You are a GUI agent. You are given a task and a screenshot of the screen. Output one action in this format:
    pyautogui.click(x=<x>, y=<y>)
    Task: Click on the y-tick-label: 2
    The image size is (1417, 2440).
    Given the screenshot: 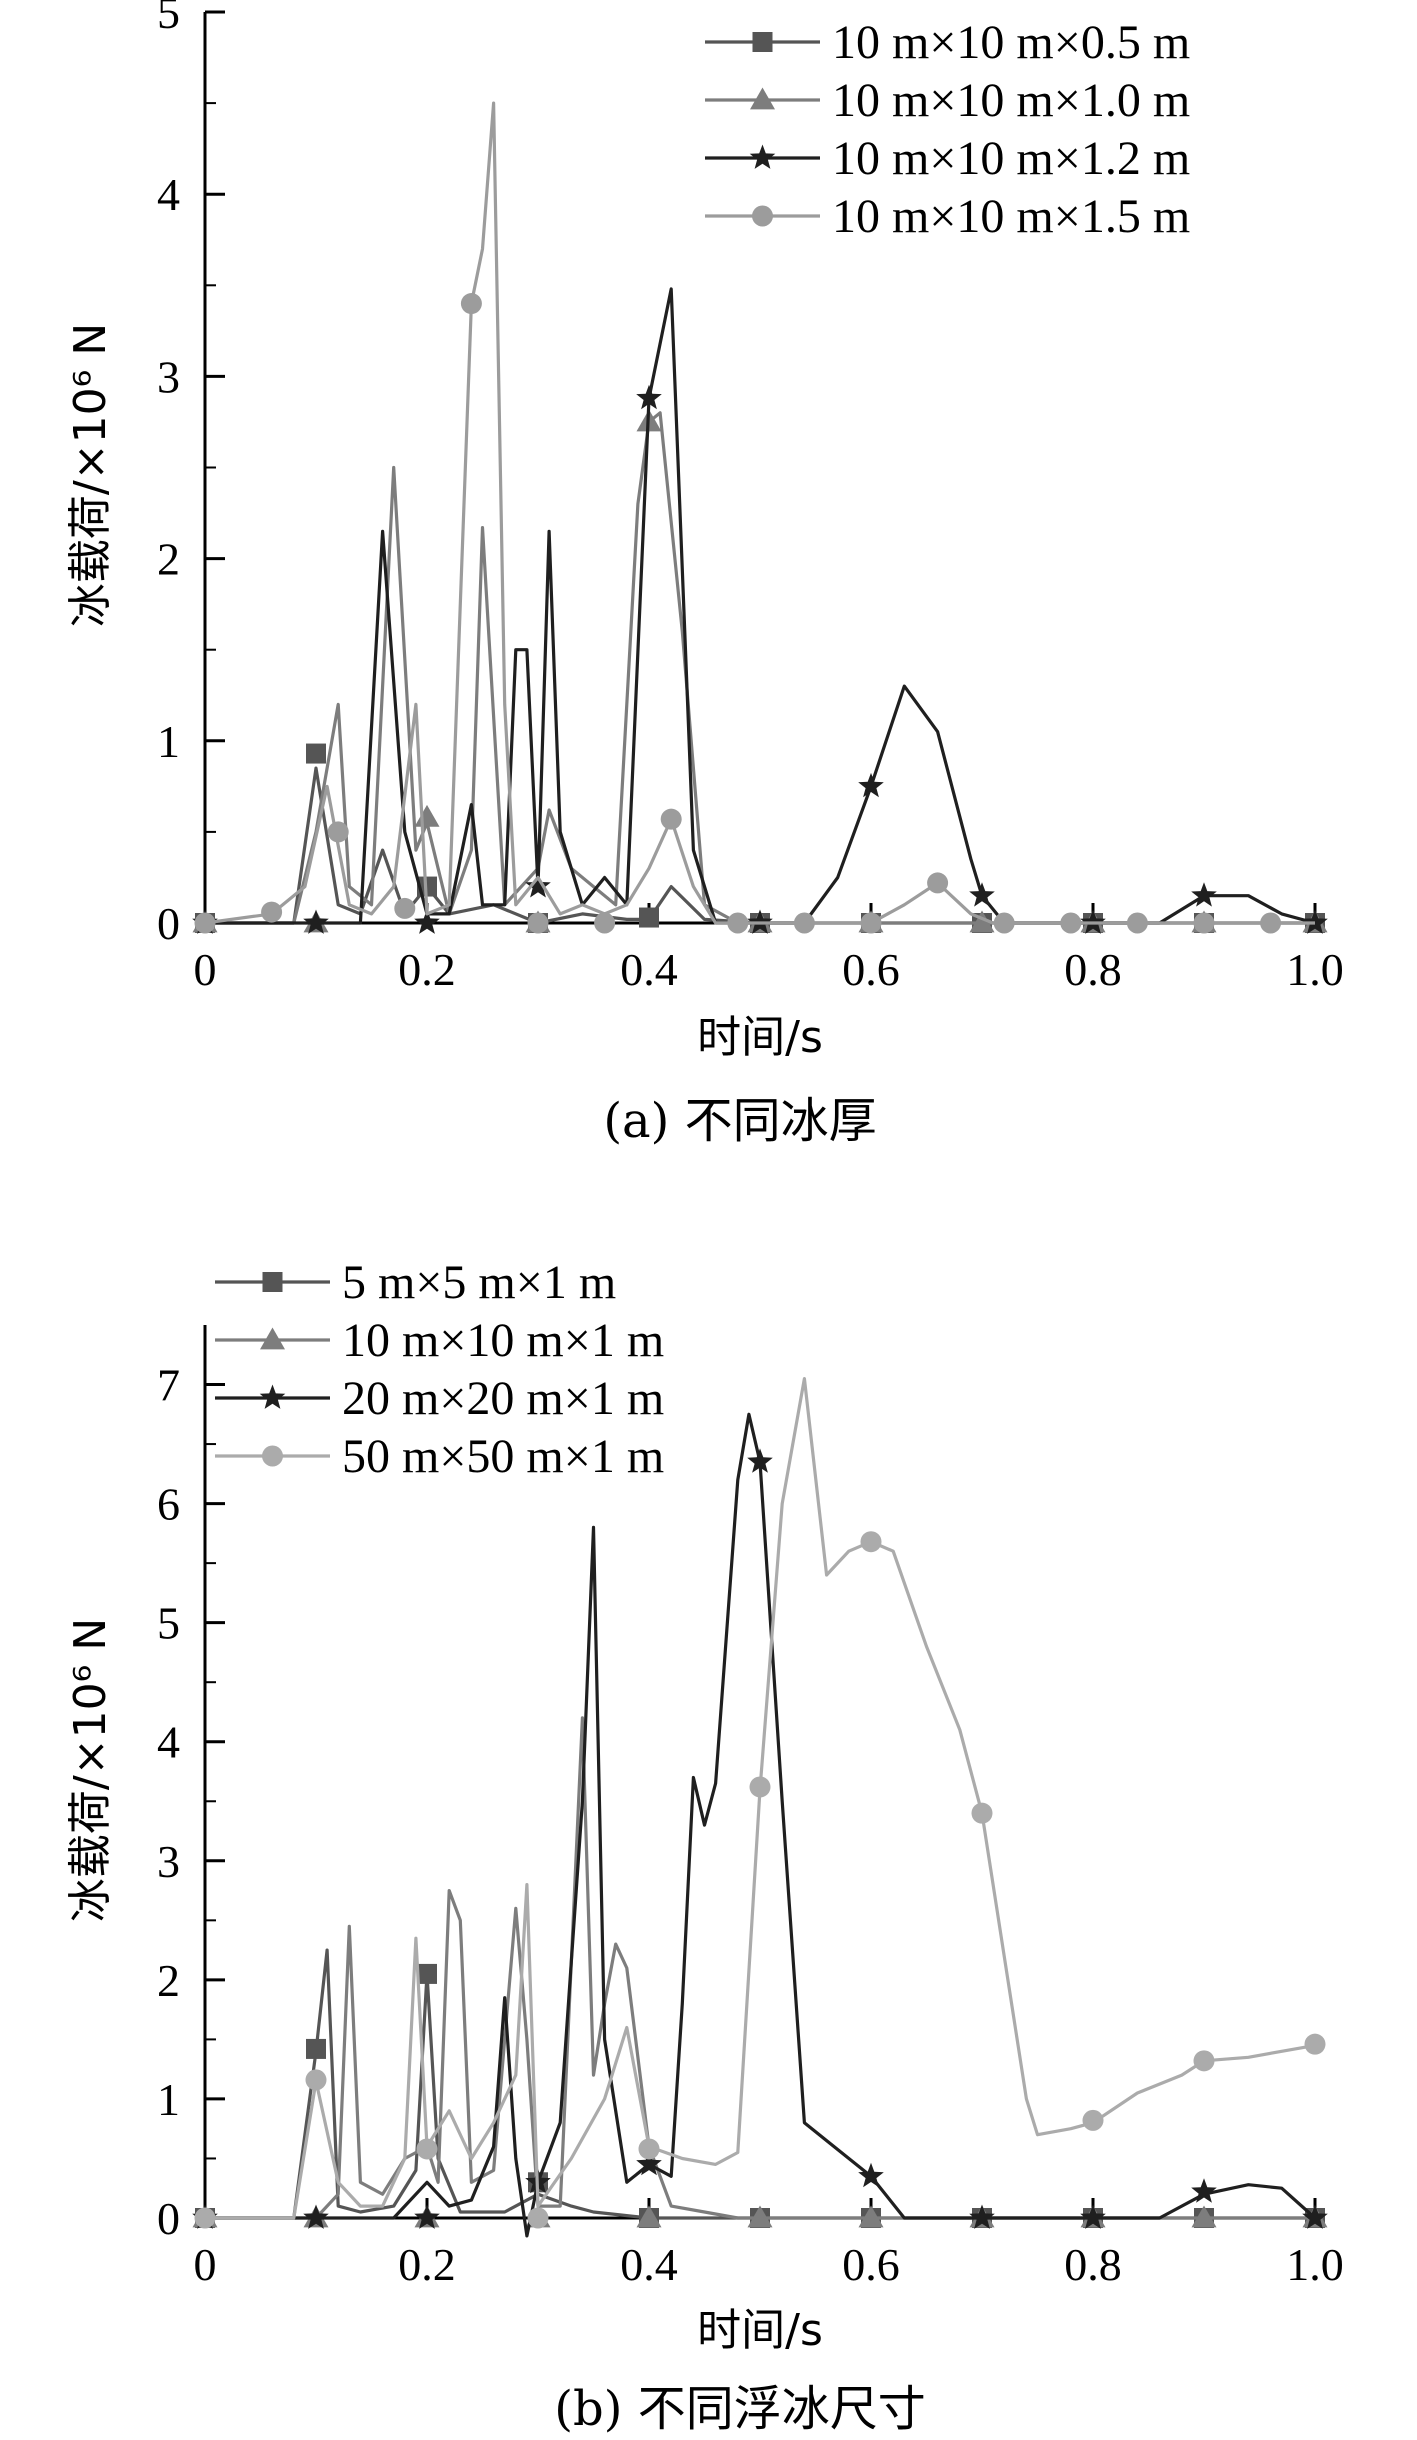 What is the action you would take?
    pyautogui.click(x=168, y=559)
    